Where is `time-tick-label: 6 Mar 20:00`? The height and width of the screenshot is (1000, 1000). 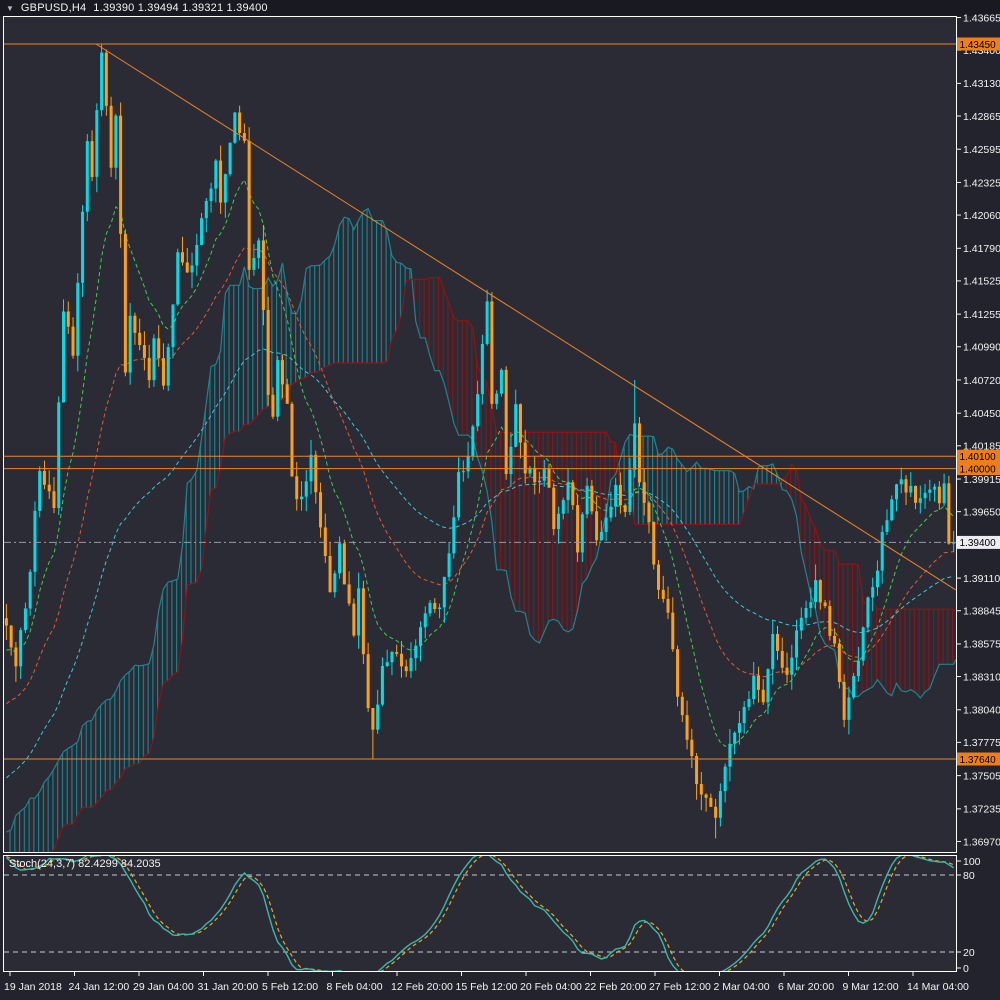 time-tick-label: 6 Mar 20:00 is located at coordinates (806, 987).